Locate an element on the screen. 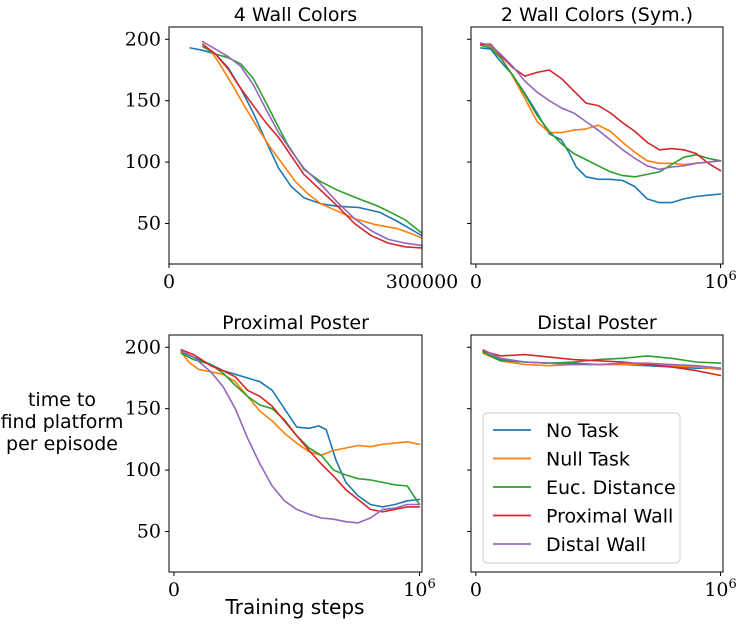 This screenshot has width=736, height=626. legend-label-null-task: Null Task is located at coordinates (588, 460).